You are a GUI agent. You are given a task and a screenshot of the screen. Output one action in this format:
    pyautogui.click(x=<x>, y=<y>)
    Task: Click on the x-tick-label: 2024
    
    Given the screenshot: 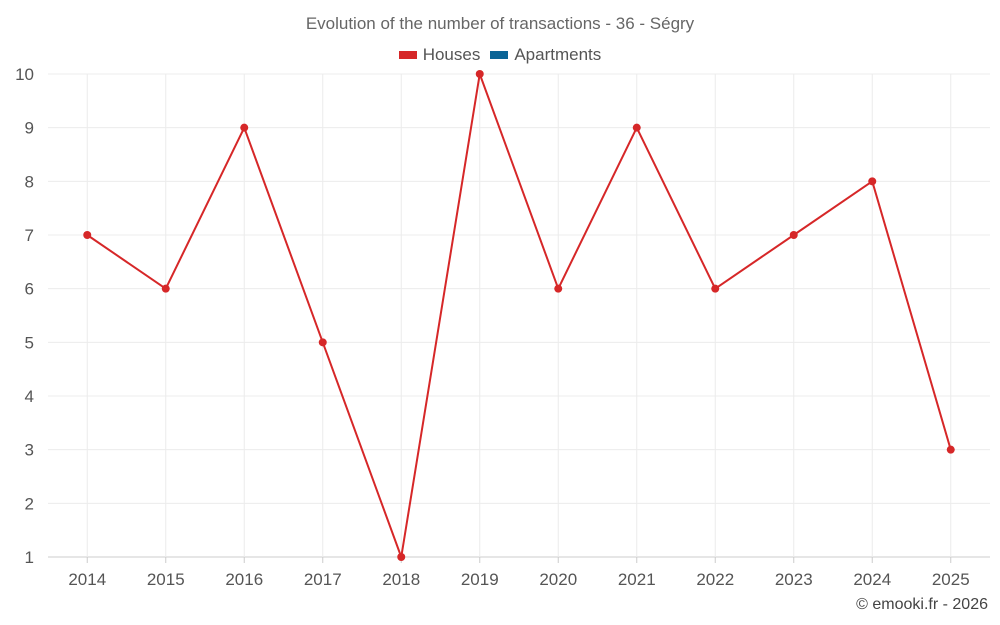 What is the action you would take?
    pyautogui.click(x=872, y=579)
    